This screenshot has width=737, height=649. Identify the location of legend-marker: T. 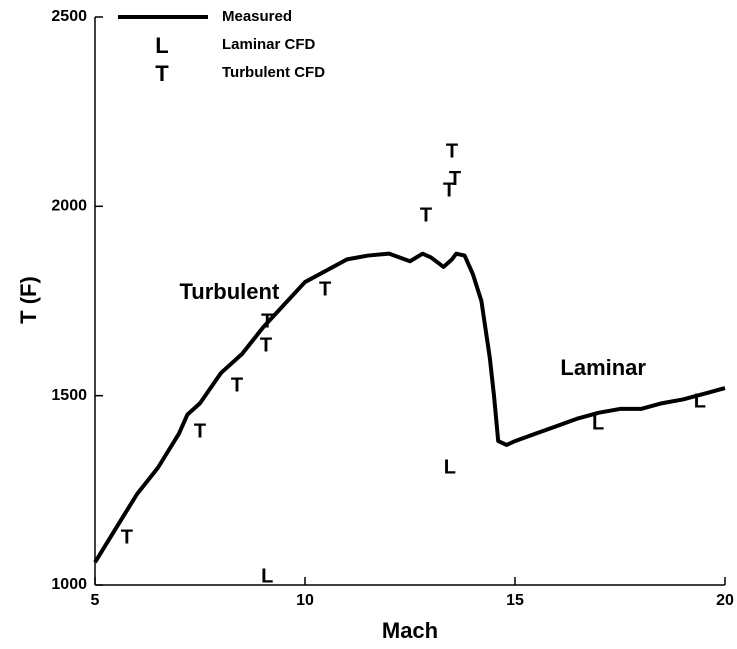
(162, 73).